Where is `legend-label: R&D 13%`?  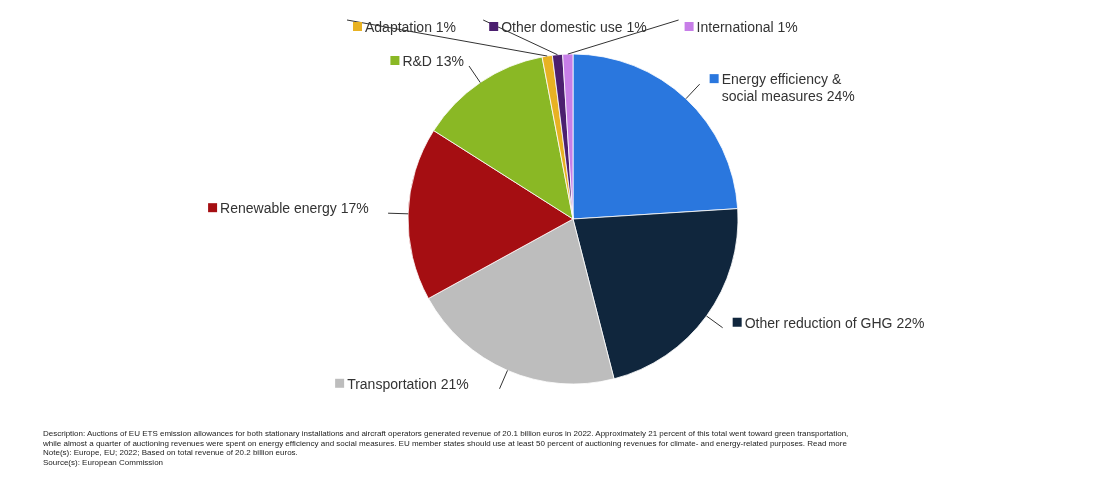
legend-label: R&D 13% is located at coordinates (433, 60).